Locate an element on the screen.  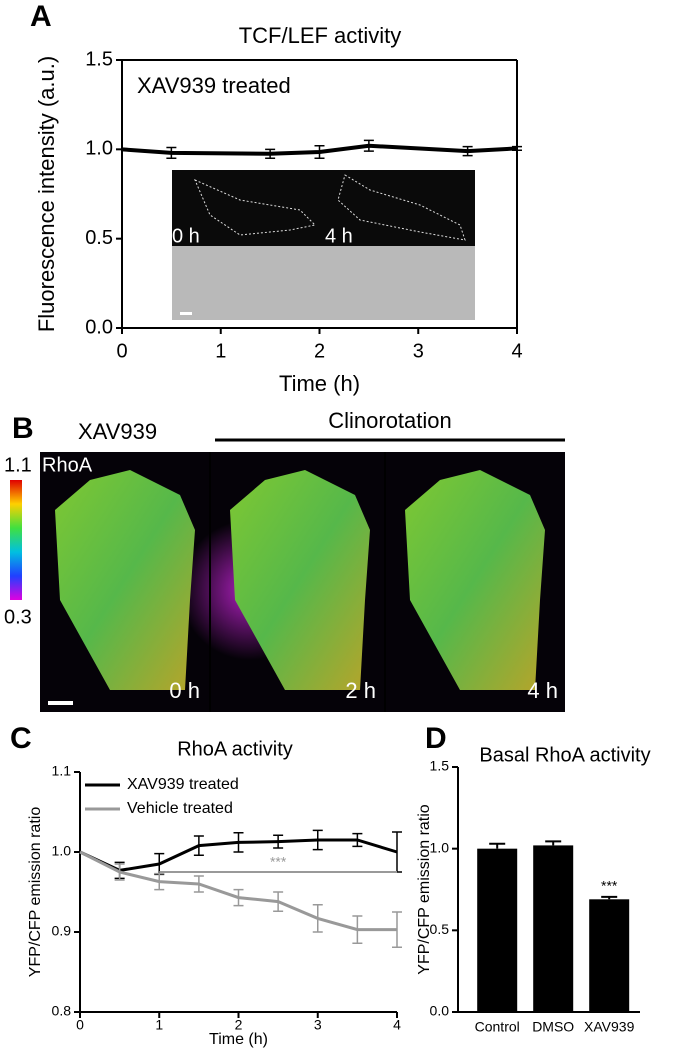
y-tick-label: 1.1 is located at coordinates (62, 771).